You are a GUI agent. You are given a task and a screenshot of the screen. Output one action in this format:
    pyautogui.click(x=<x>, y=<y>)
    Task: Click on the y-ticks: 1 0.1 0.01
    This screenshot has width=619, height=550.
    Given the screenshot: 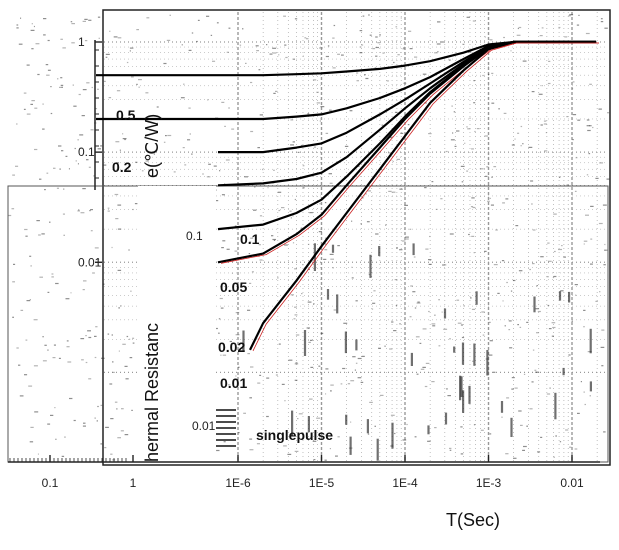 What is the action you would take?
    pyautogui.click(x=90, y=152)
    